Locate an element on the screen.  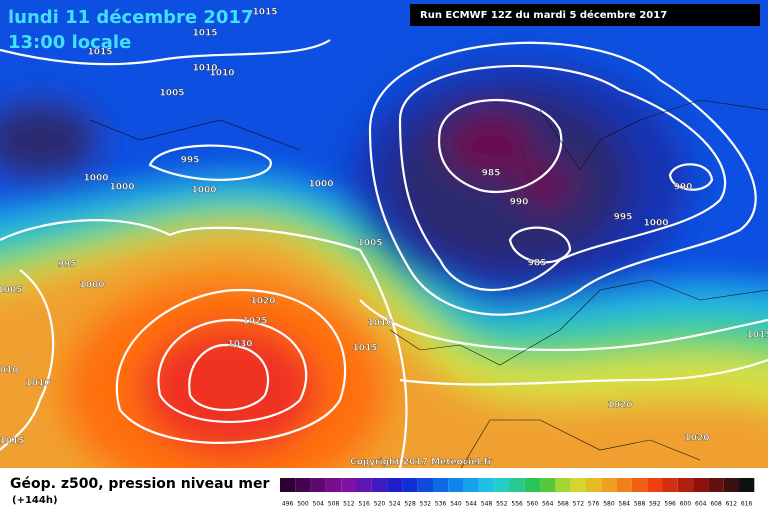
scale-label: 572 is located at coordinates (579, 504).